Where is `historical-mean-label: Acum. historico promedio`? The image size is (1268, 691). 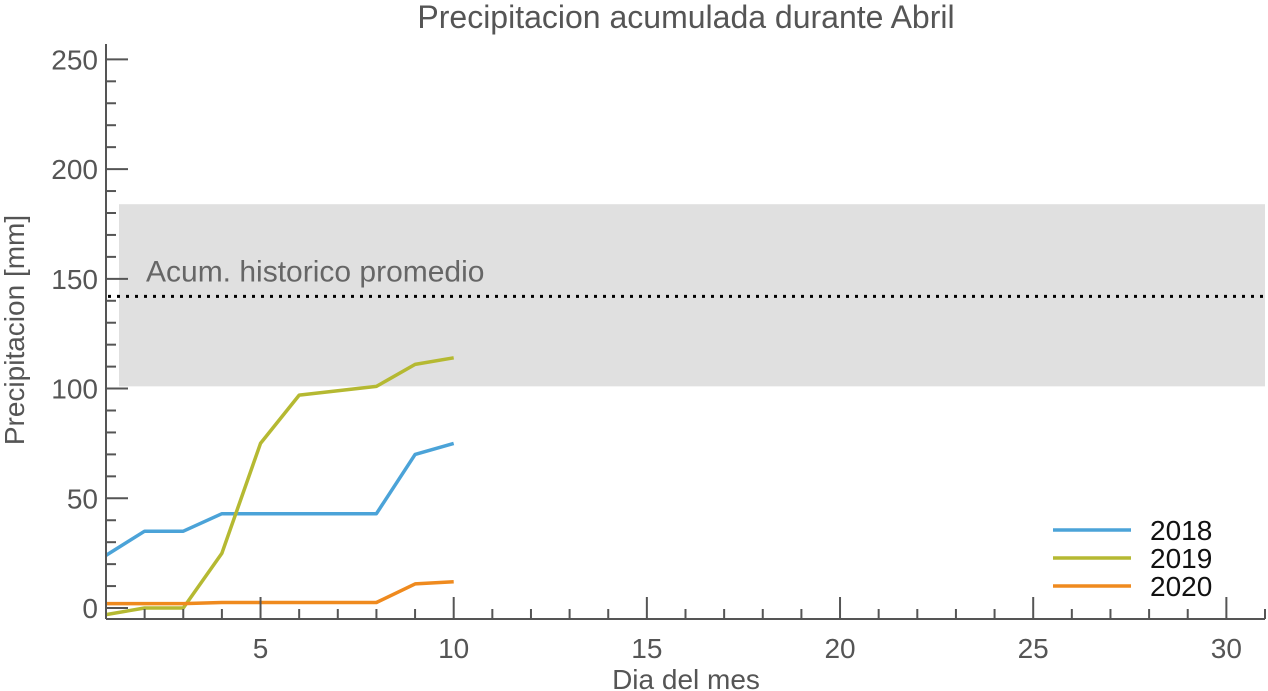 historical-mean-label: Acum. historico promedio is located at coordinates (315, 271).